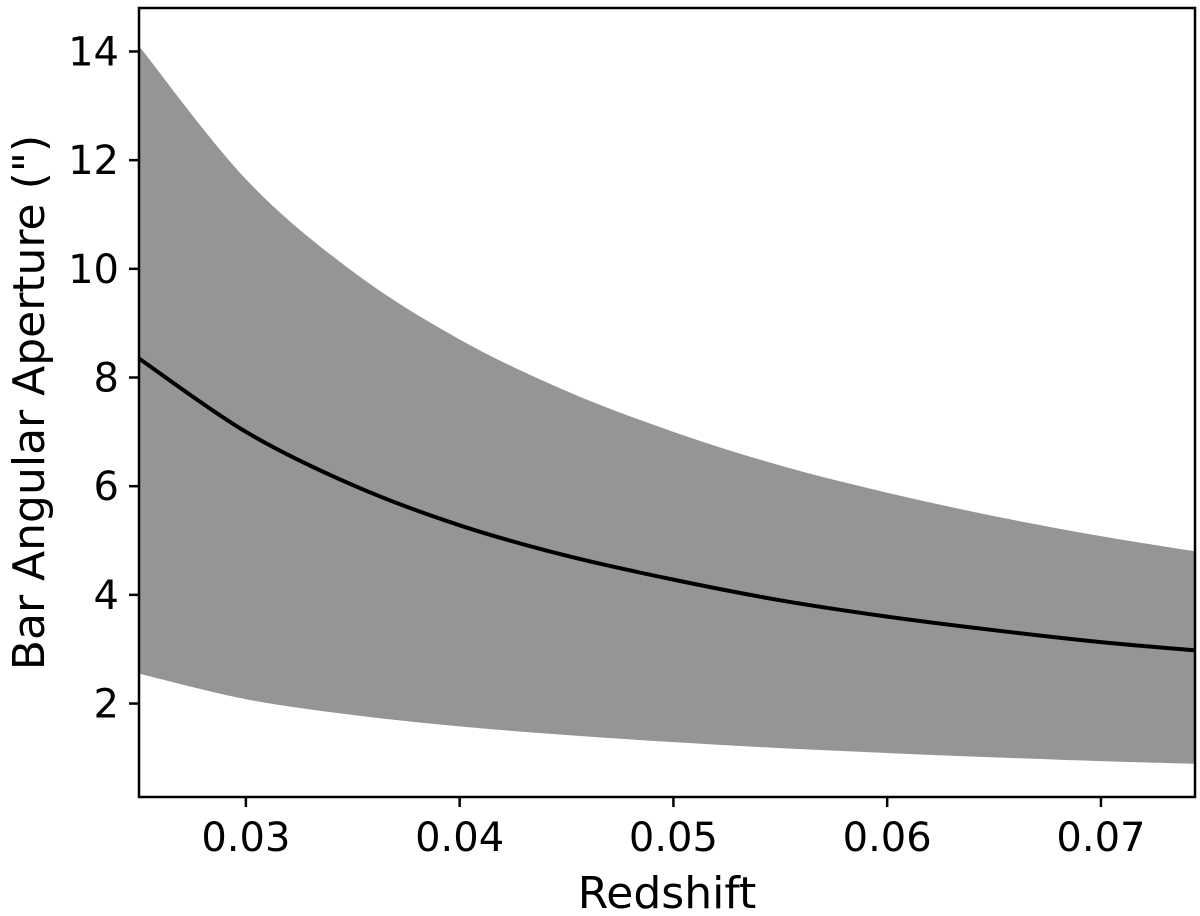 This screenshot has height=916, width=1200. I want to click on y-tick-label: 8, so click(106, 379).